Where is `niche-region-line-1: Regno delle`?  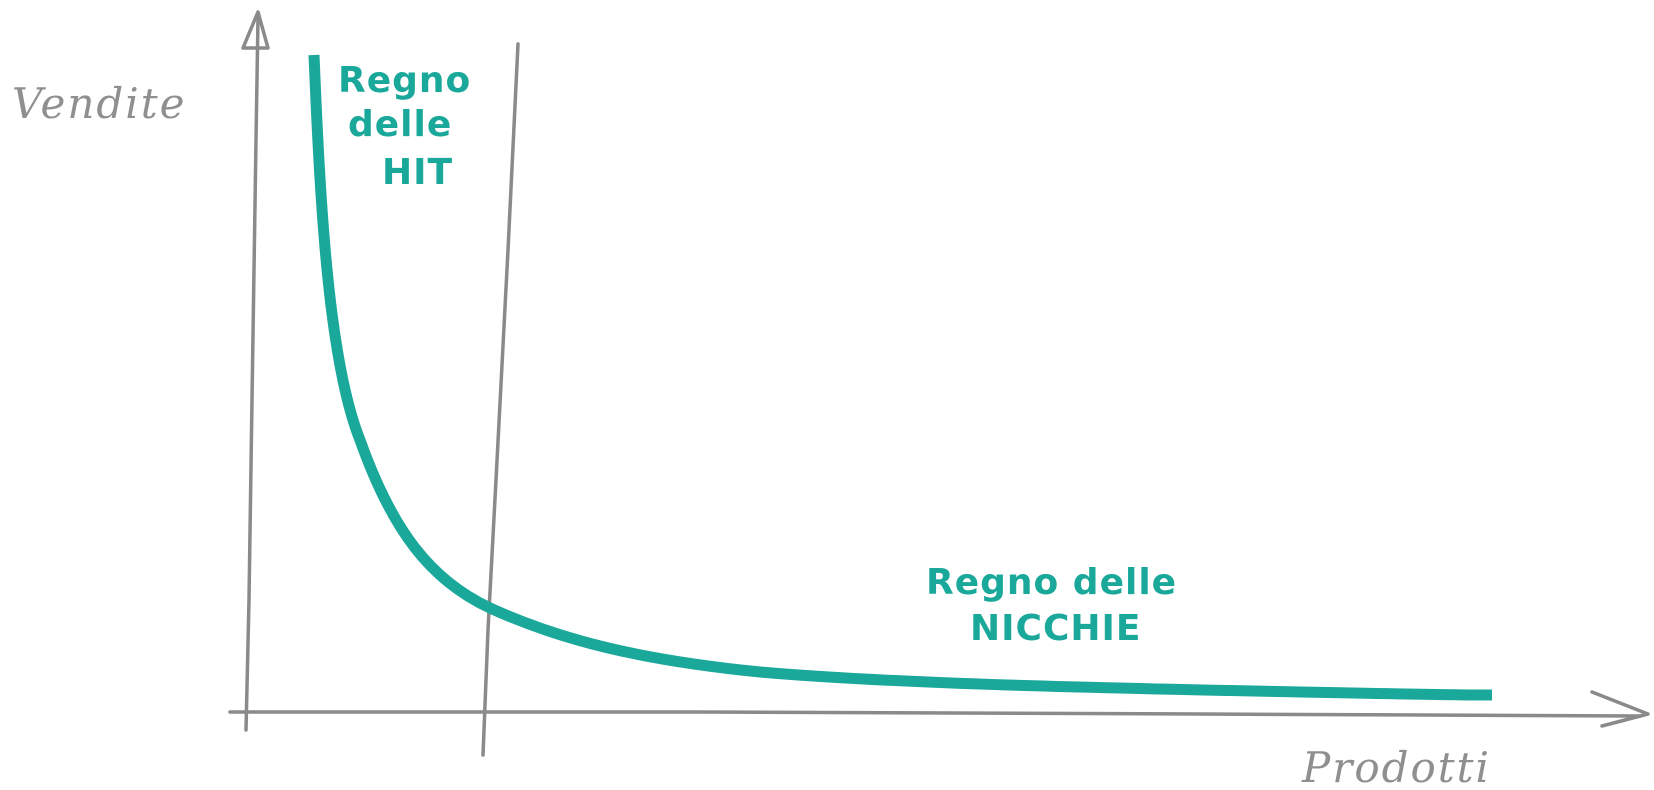
niche-region-line-1: Regno delle is located at coordinates (1051, 582).